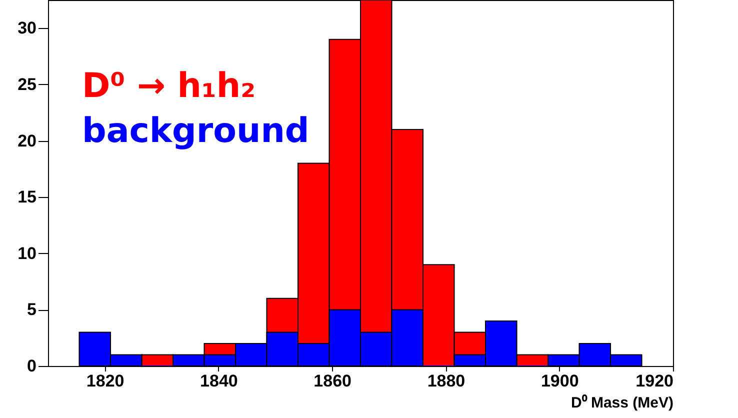  What do you see at coordinates (622, 403) in the screenshot?
I see `x-axis-title: D⁰ Mass (MeV)` at bounding box center [622, 403].